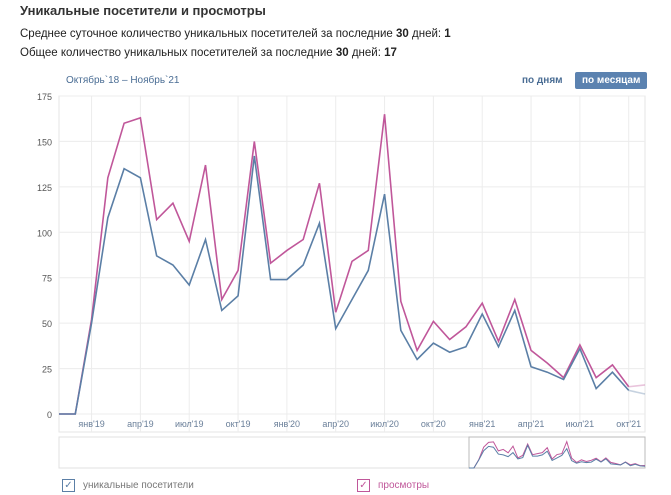 The width and height of the screenshot is (671, 495). What do you see at coordinates (44, 233) in the screenshot?
I see `y-tick-label: 100` at bounding box center [44, 233].